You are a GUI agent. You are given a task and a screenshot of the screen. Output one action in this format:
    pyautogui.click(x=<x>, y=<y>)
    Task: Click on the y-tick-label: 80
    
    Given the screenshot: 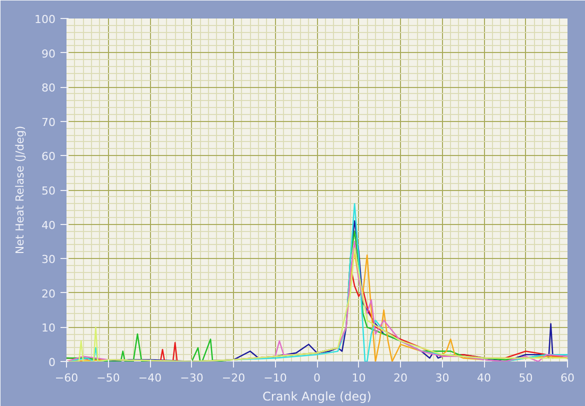 What is the action you would take?
    pyautogui.click(x=49, y=88)
    